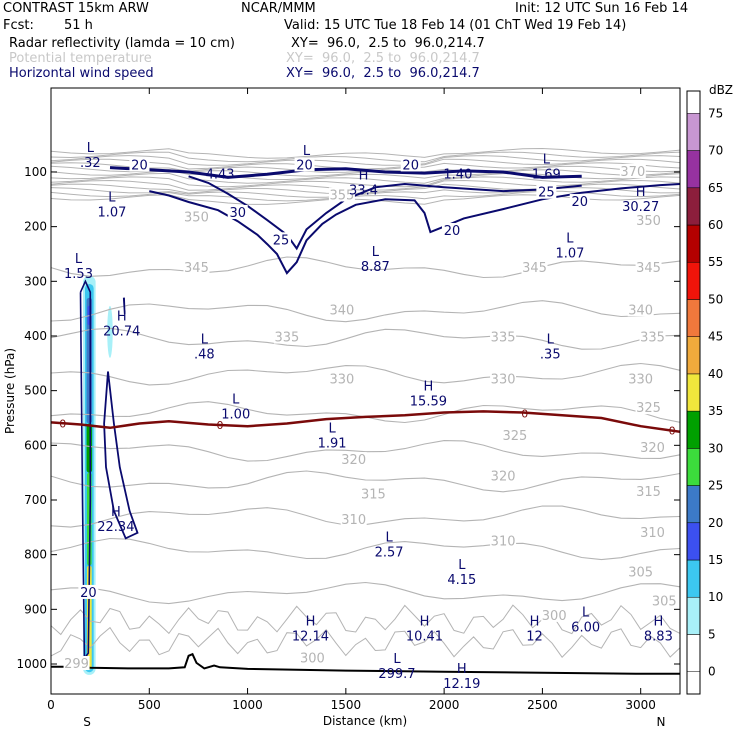 This screenshot has height=740, width=740. What do you see at coordinates (424, 636) in the screenshot?
I see `extremum-value-22: 10.41` at bounding box center [424, 636].